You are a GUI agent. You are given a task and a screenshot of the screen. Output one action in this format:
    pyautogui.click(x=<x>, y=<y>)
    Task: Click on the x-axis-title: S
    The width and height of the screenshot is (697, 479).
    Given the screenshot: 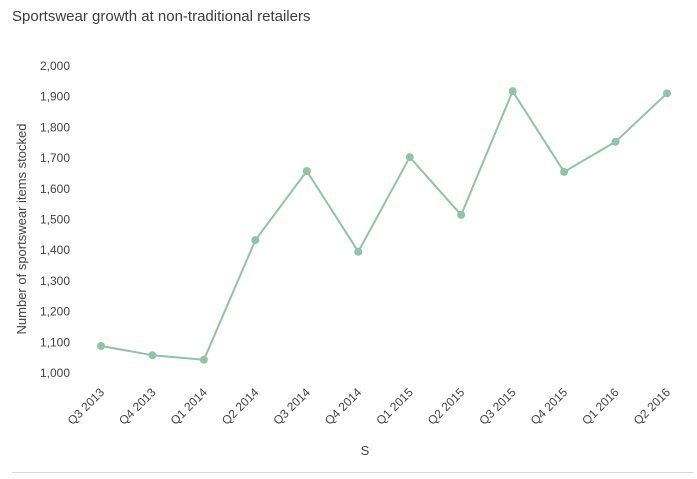 What is the action you would take?
    pyautogui.click(x=365, y=450)
    